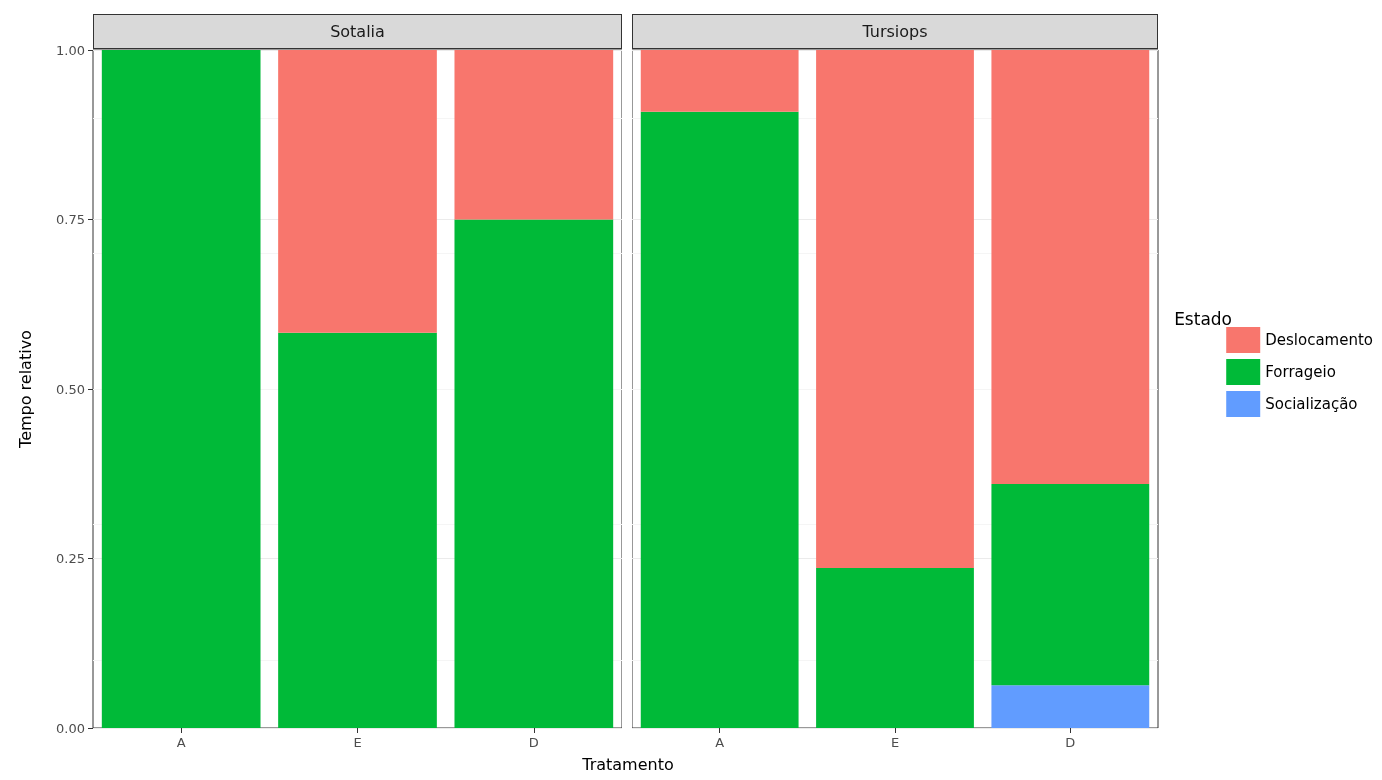 This screenshot has height=780, width=1382. Describe the element at coordinates (895, 31) in the screenshot. I see `chart-title: Tursiops` at that location.